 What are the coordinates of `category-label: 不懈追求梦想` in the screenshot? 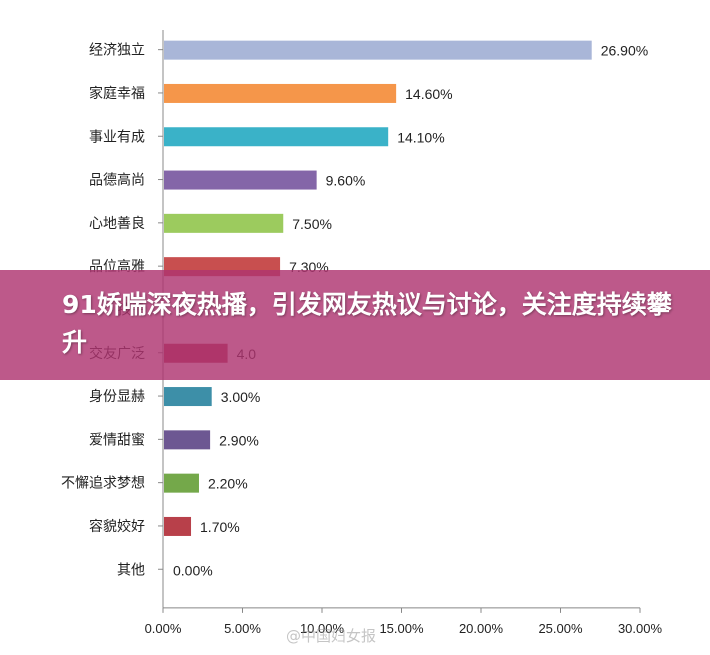 It's located at (103, 483).